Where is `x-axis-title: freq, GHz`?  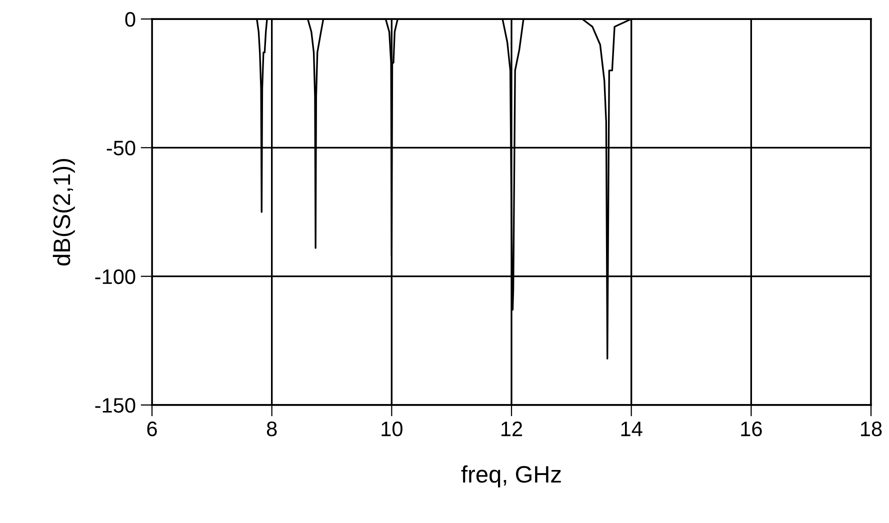
x-axis-title: freq, GHz is located at coordinates (511, 476).